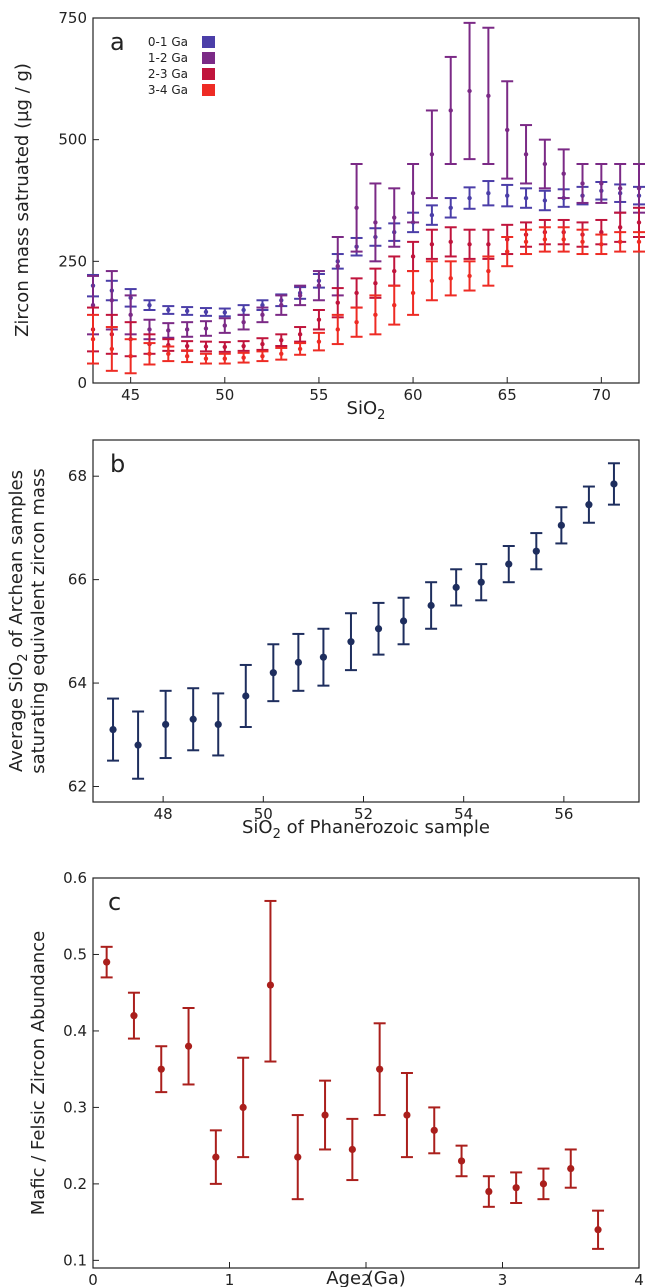 The image size is (645, 1287). Describe the element at coordinates (77, 580) in the screenshot. I see `panel-b-ytick-label: 66` at that location.